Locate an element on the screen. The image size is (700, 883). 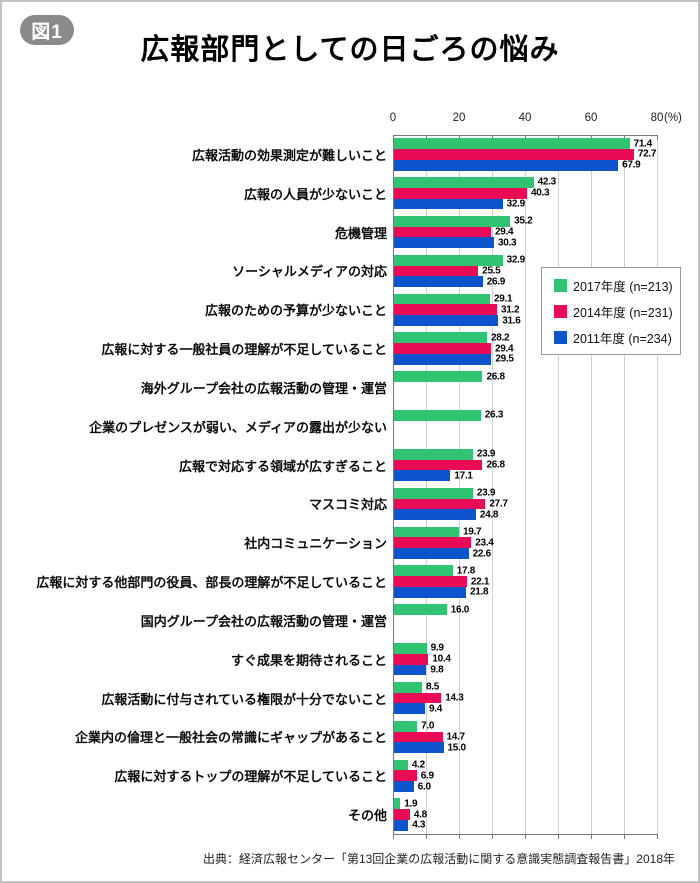
value-label-2017: 32.9 is located at coordinates (516, 260).